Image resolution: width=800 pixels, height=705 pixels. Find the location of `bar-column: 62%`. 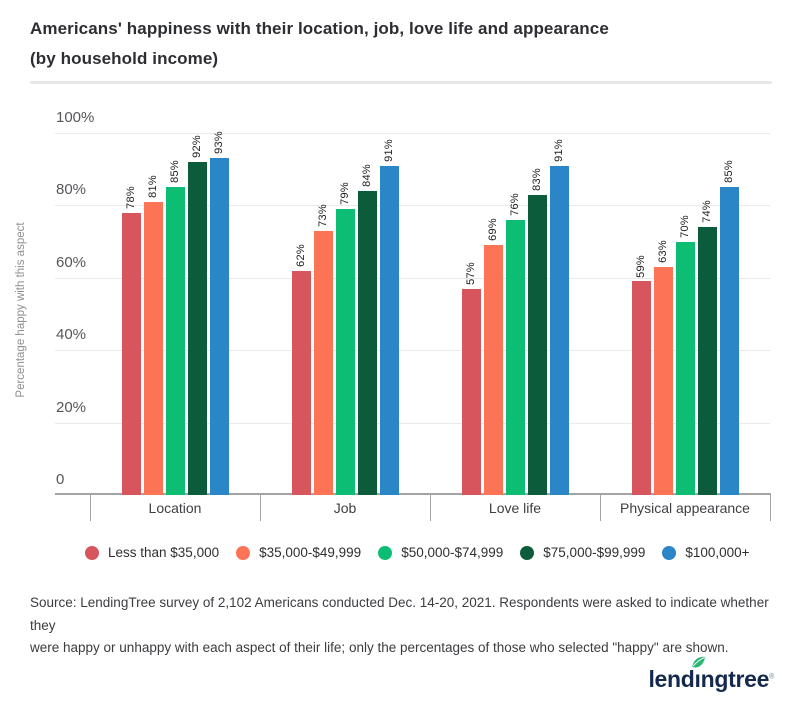

bar-column: 62% is located at coordinates (301, 369).